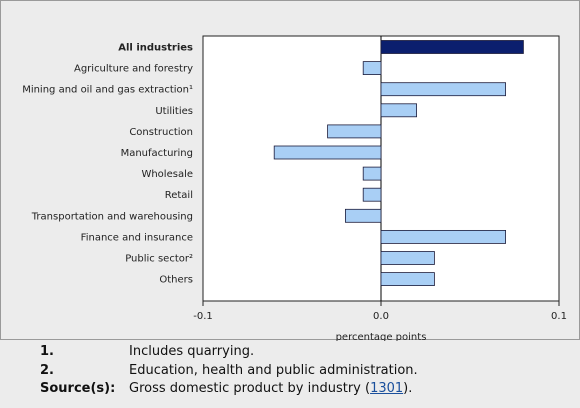 This screenshot has width=580, height=408. What do you see at coordinates (47, 370) in the screenshot?
I see `footnote-2-key: 2.` at bounding box center [47, 370].